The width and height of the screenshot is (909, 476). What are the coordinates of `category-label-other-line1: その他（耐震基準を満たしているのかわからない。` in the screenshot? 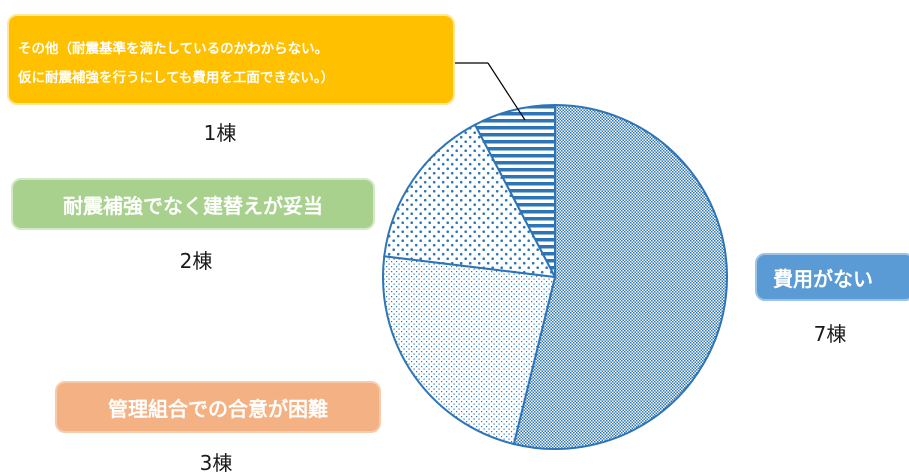 It's located at (173, 49).